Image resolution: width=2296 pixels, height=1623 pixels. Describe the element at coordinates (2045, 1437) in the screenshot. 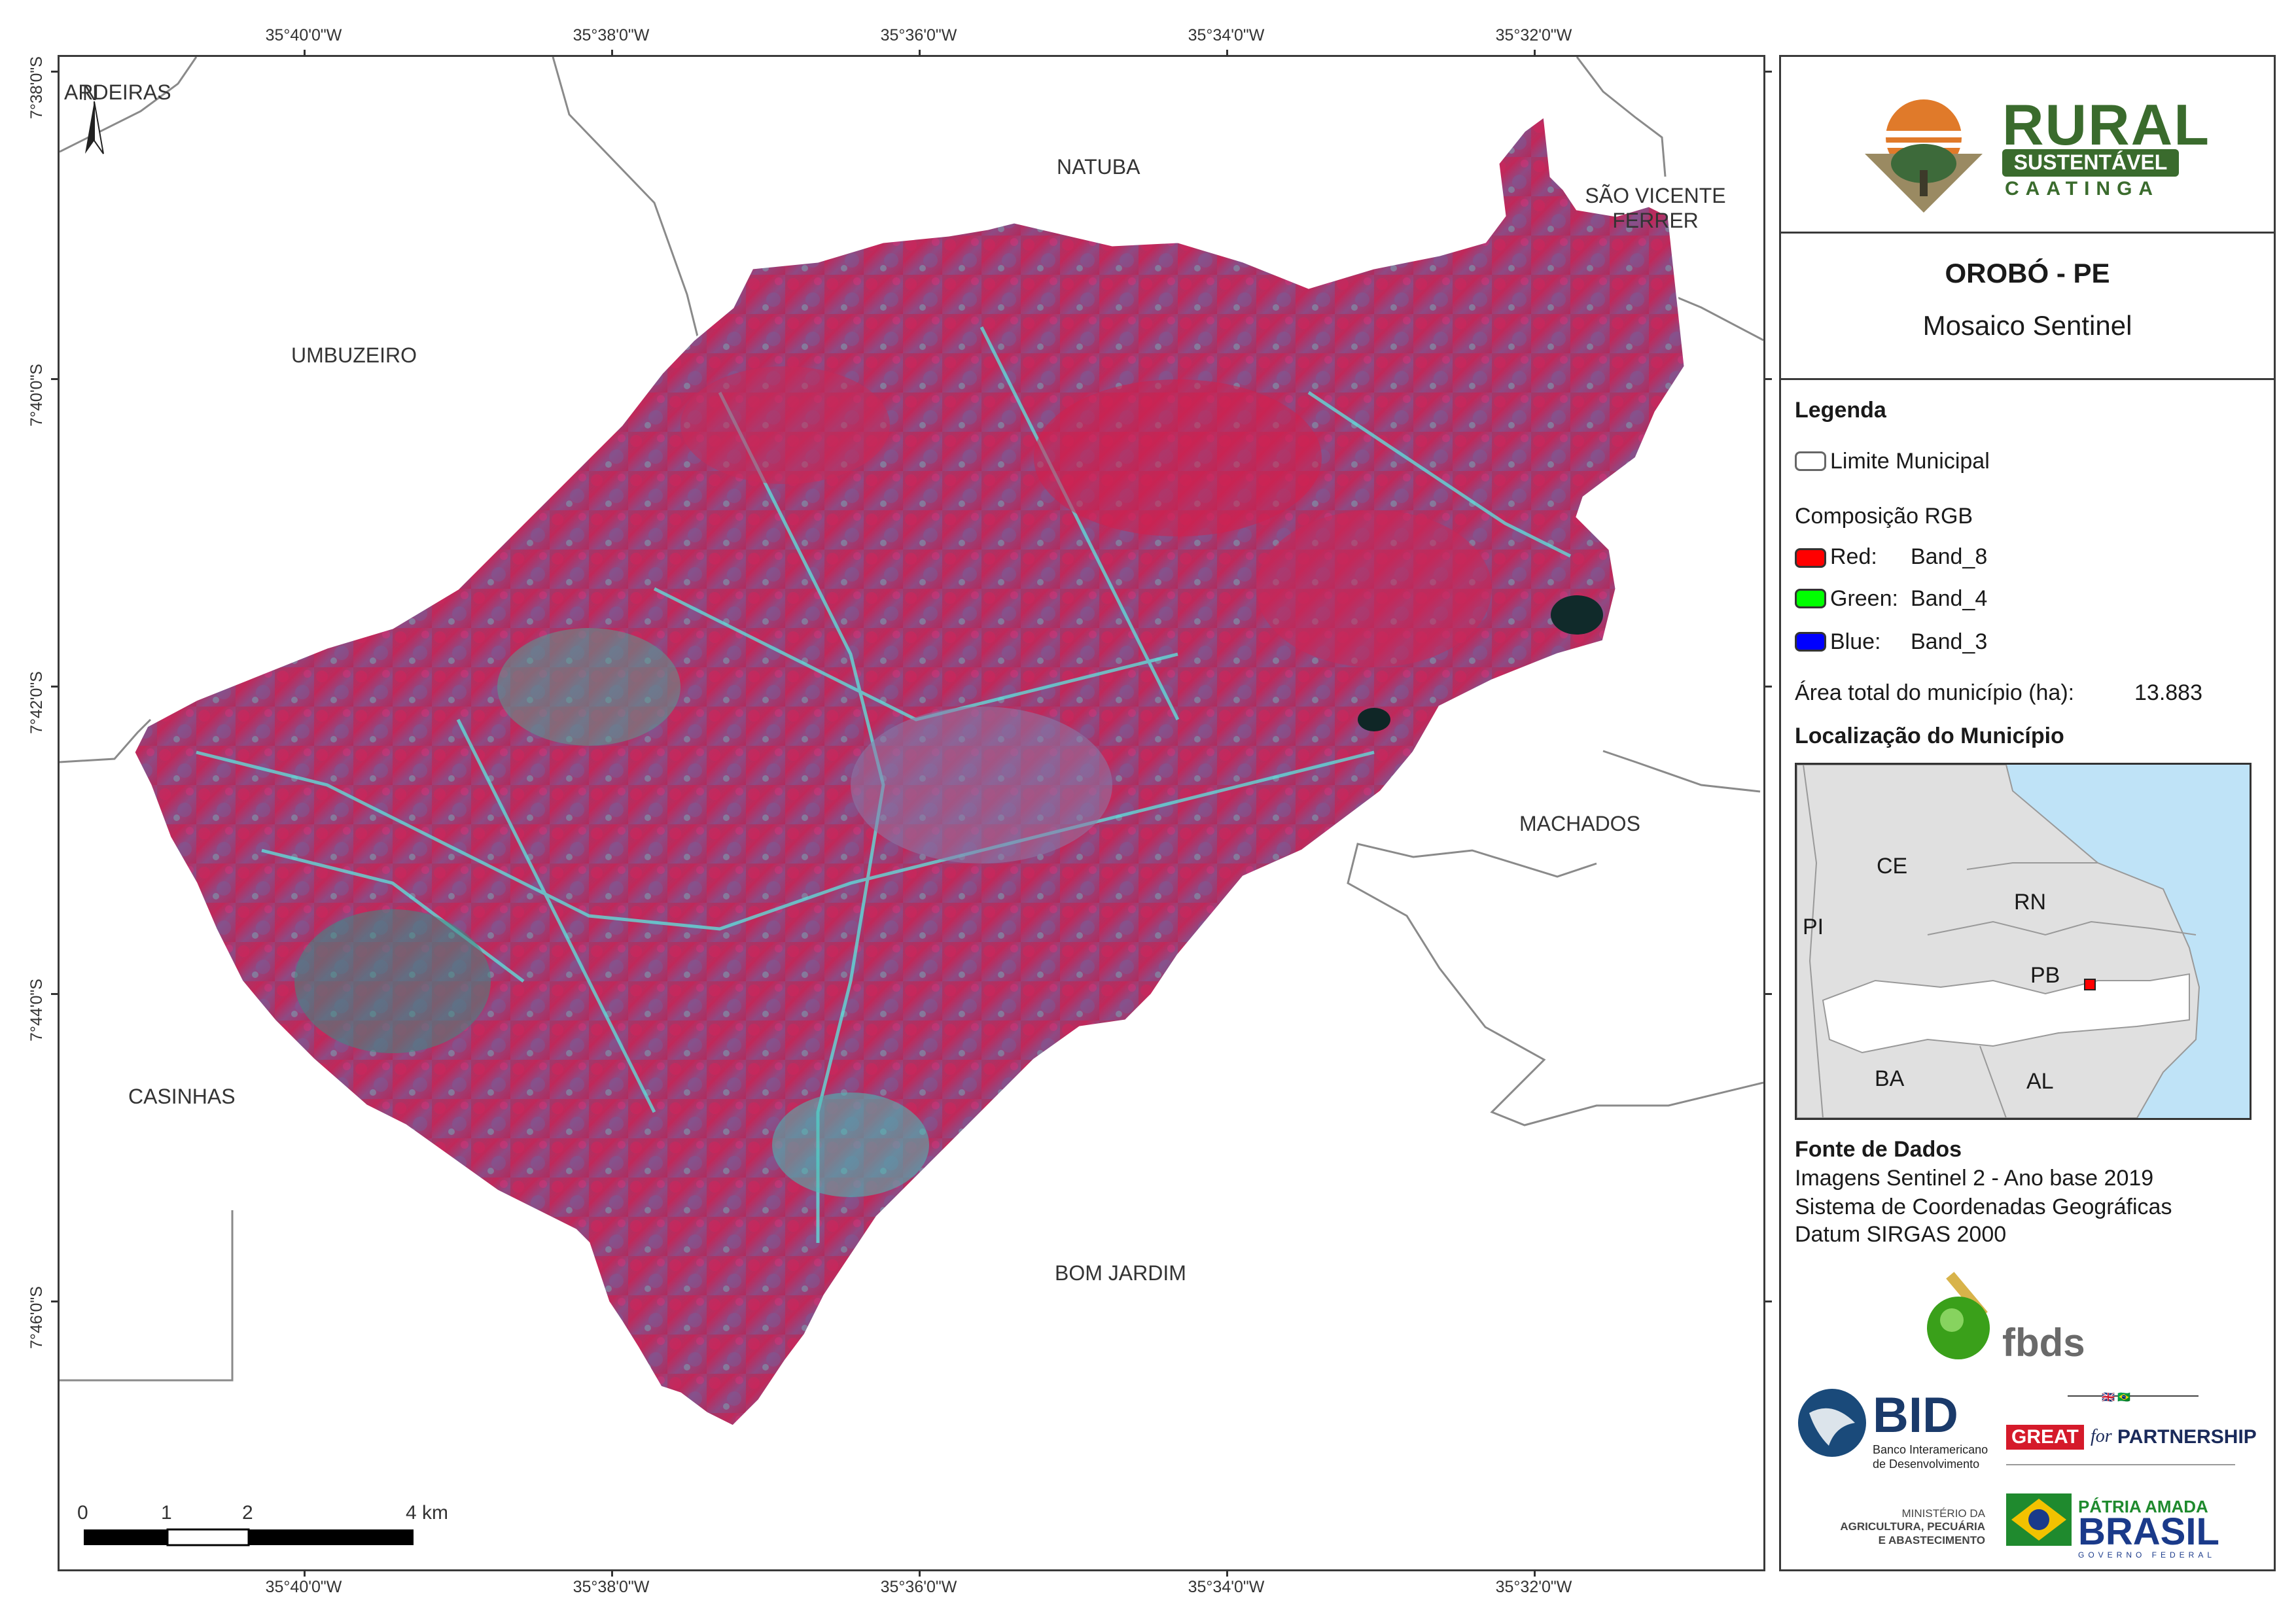

I see `great-badge: GREAT` at that location.